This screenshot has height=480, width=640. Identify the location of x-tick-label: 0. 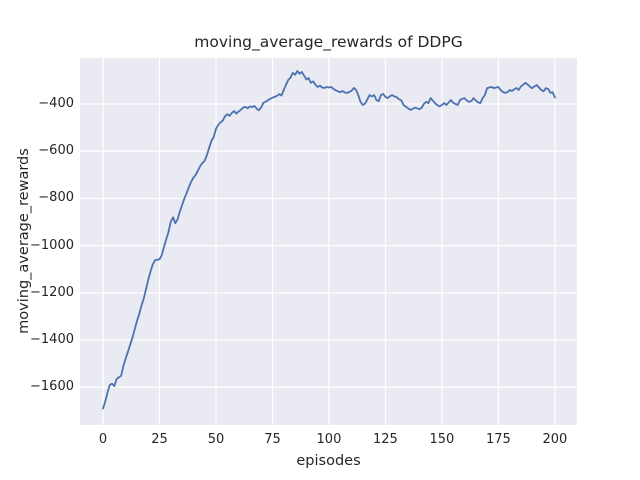
(103, 439).